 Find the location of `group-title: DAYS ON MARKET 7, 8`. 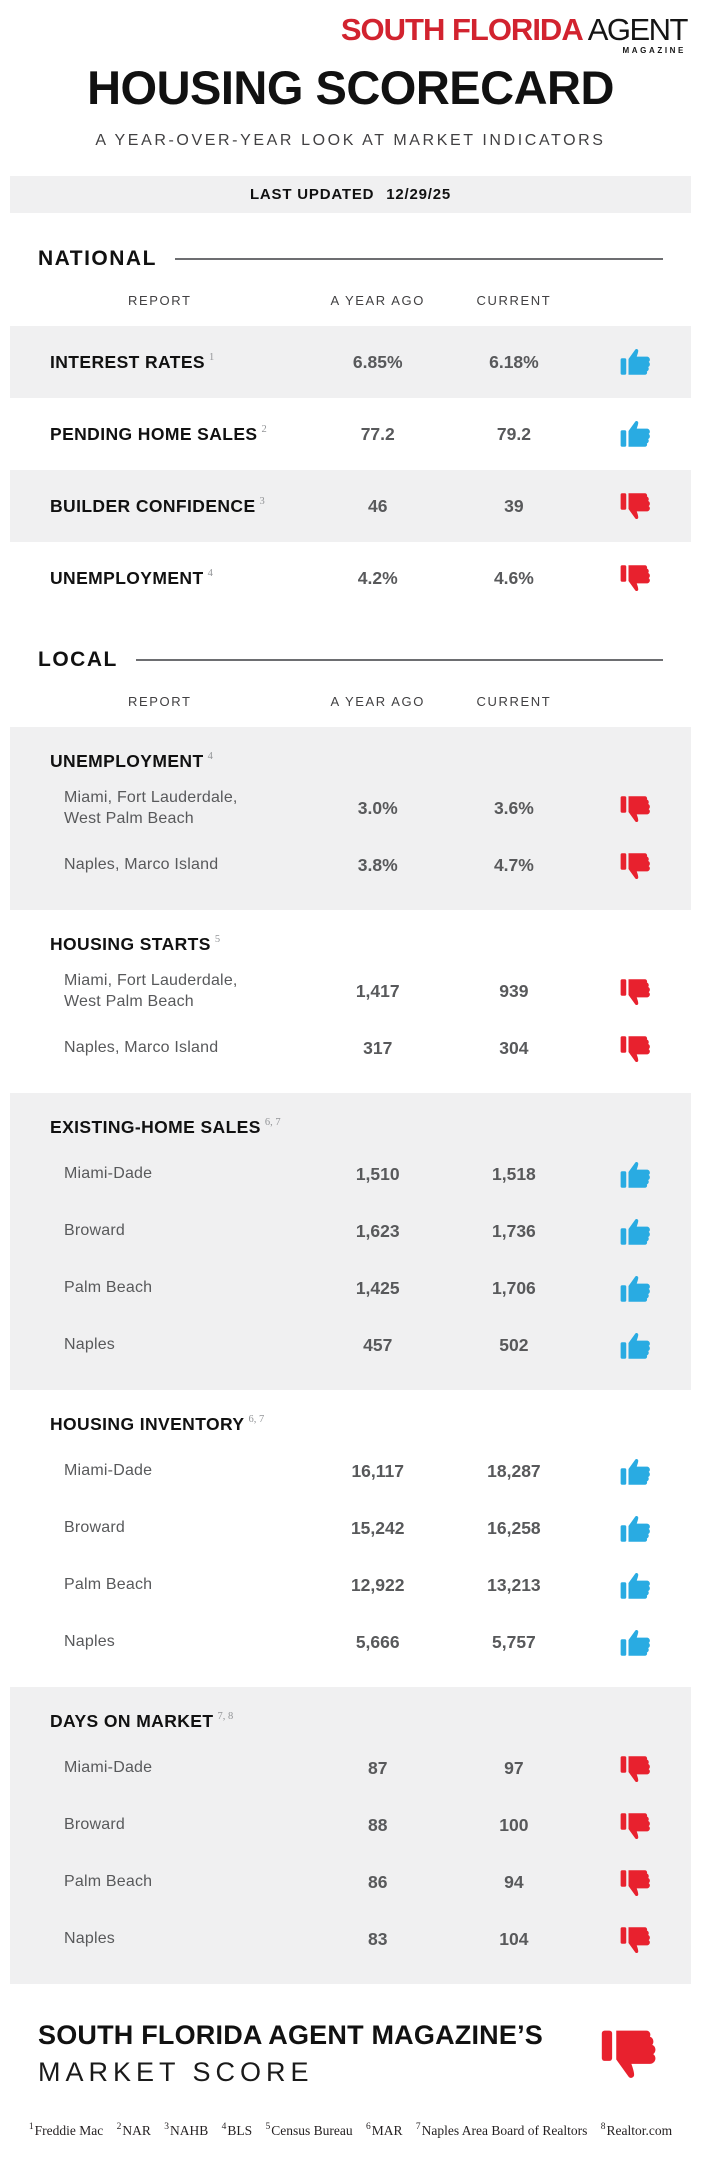

group-title: DAYS ON MARKET 7, 8 is located at coordinates (142, 1721).